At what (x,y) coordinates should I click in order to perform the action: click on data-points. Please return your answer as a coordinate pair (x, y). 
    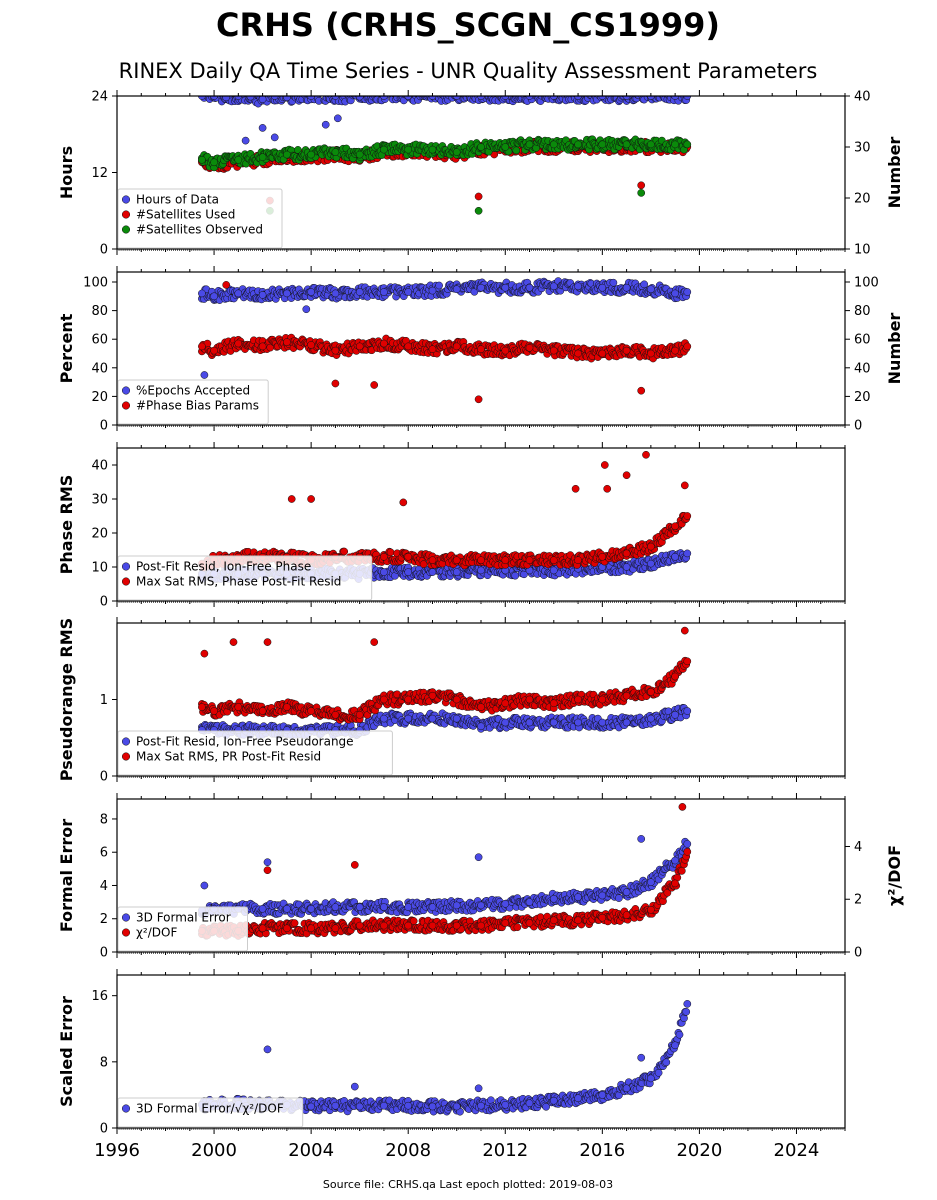
    Looking at the image, I should click on (445, 683).